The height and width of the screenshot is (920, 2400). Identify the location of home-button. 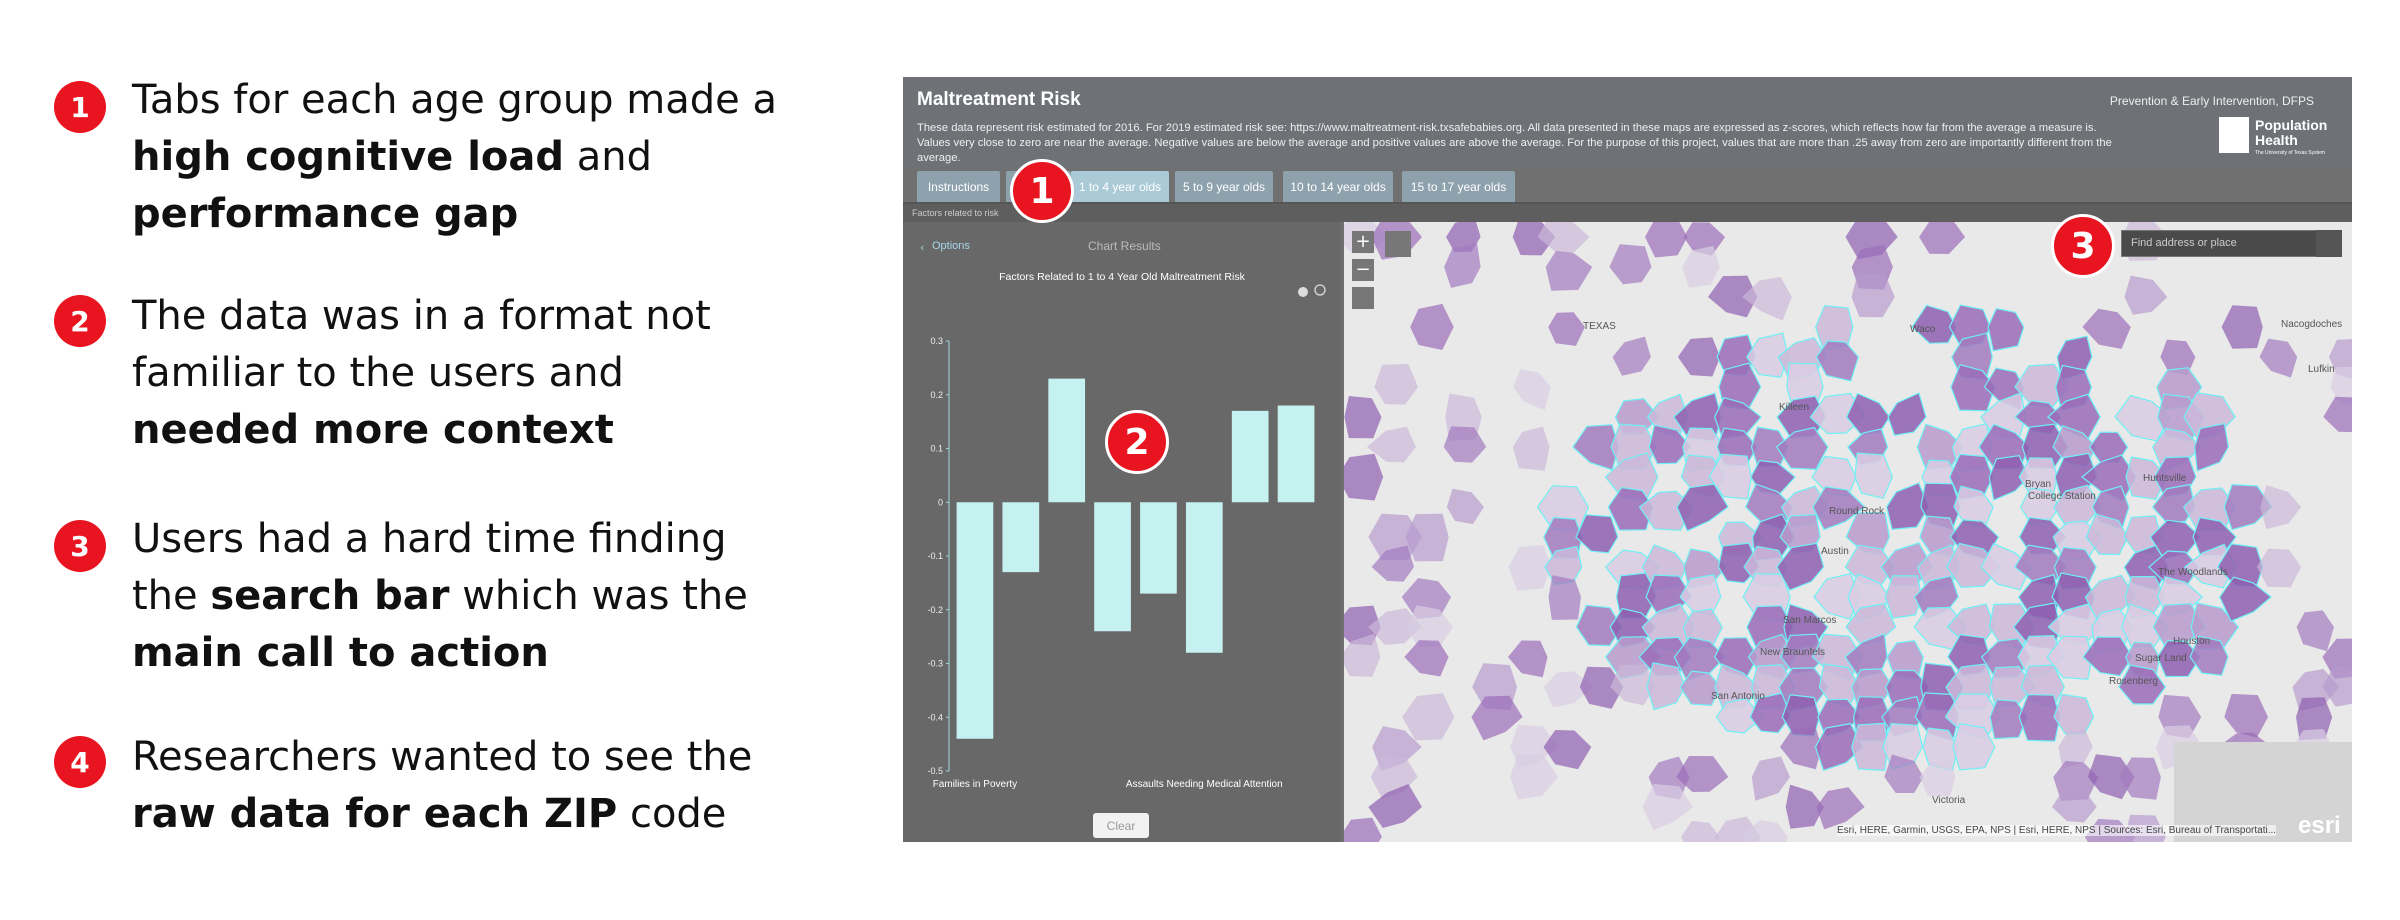
(1363, 298).